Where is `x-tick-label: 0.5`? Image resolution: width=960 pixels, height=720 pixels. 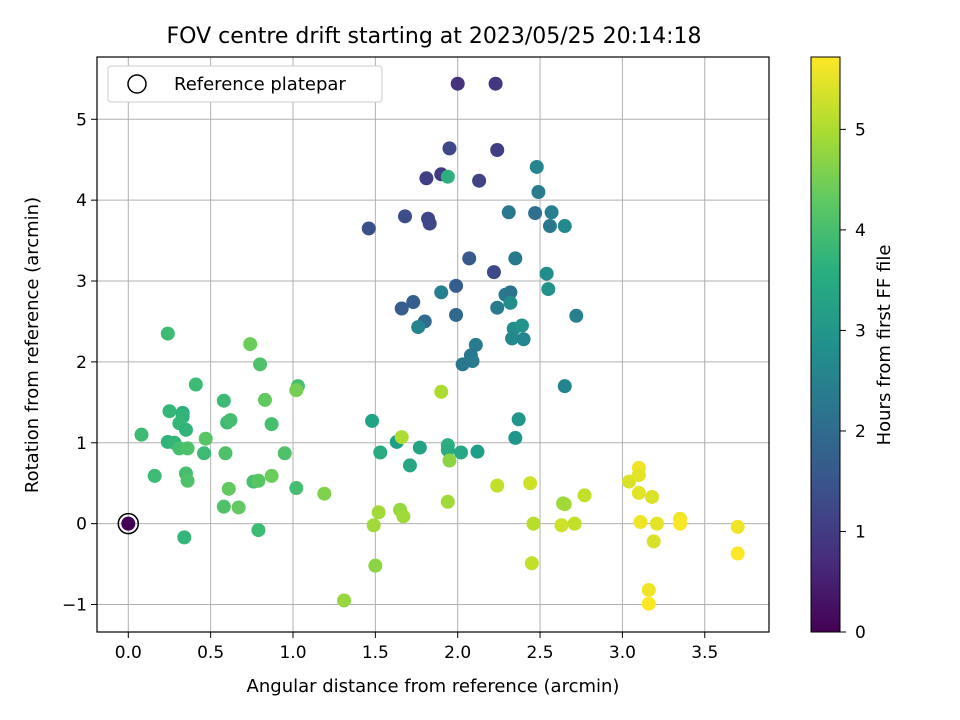 x-tick-label: 0.5 is located at coordinates (210, 653).